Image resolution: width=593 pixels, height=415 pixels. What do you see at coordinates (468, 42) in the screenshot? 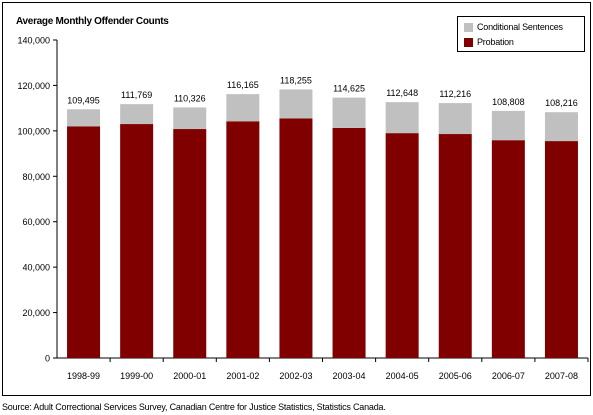
I see `legend-swatch-probation` at bounding box center [468, 42].